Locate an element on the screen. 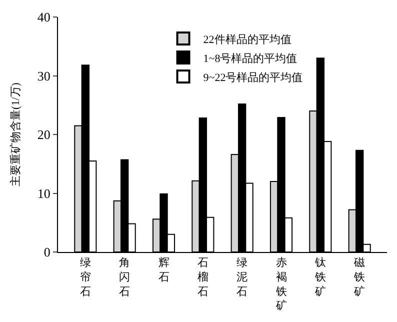  x-tick-label: 石榴石 is located at coordinates (202, 277).